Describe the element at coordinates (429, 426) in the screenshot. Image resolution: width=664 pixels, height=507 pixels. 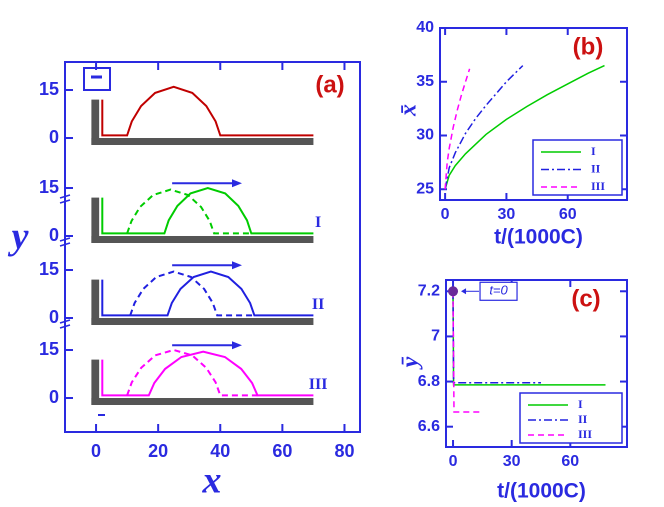
I see `y-tick-label: 6.6` at that location.